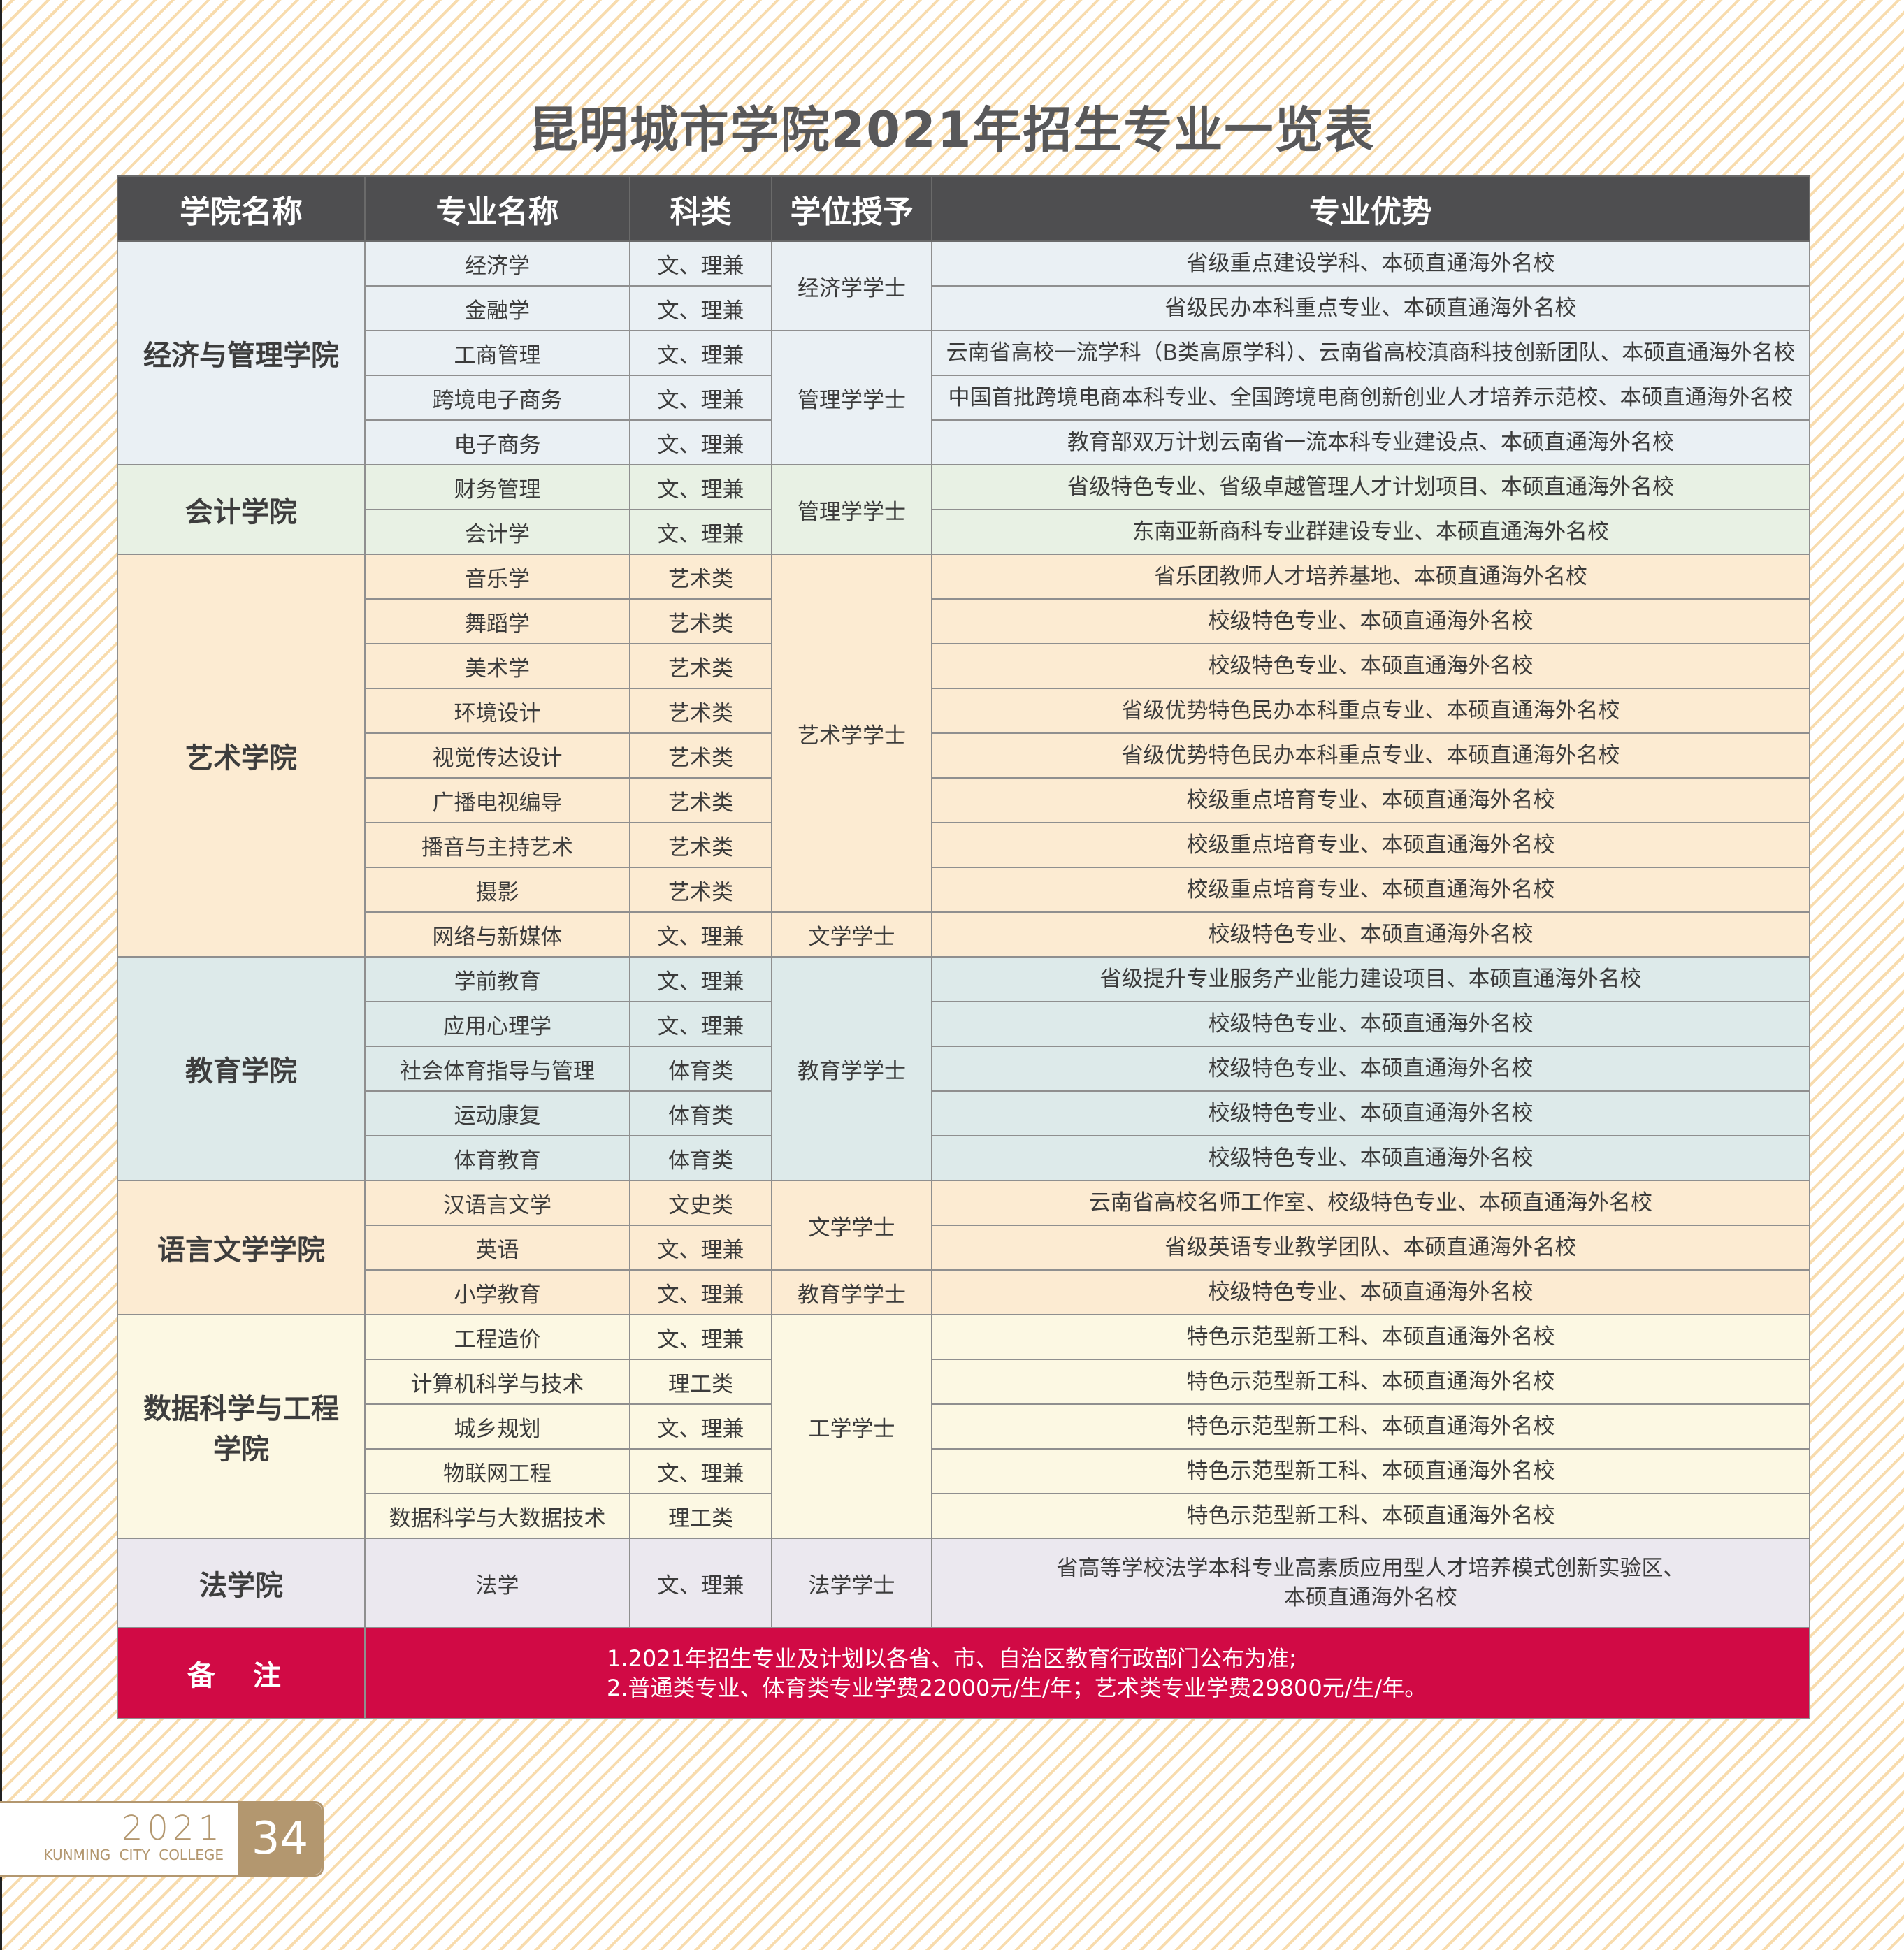 The height and width of the screenshot is (1950, 1904). Describe the element at coordinates (497, 1382) in the screenshot. I see `major-name: 计算机科学与技术` at that location.